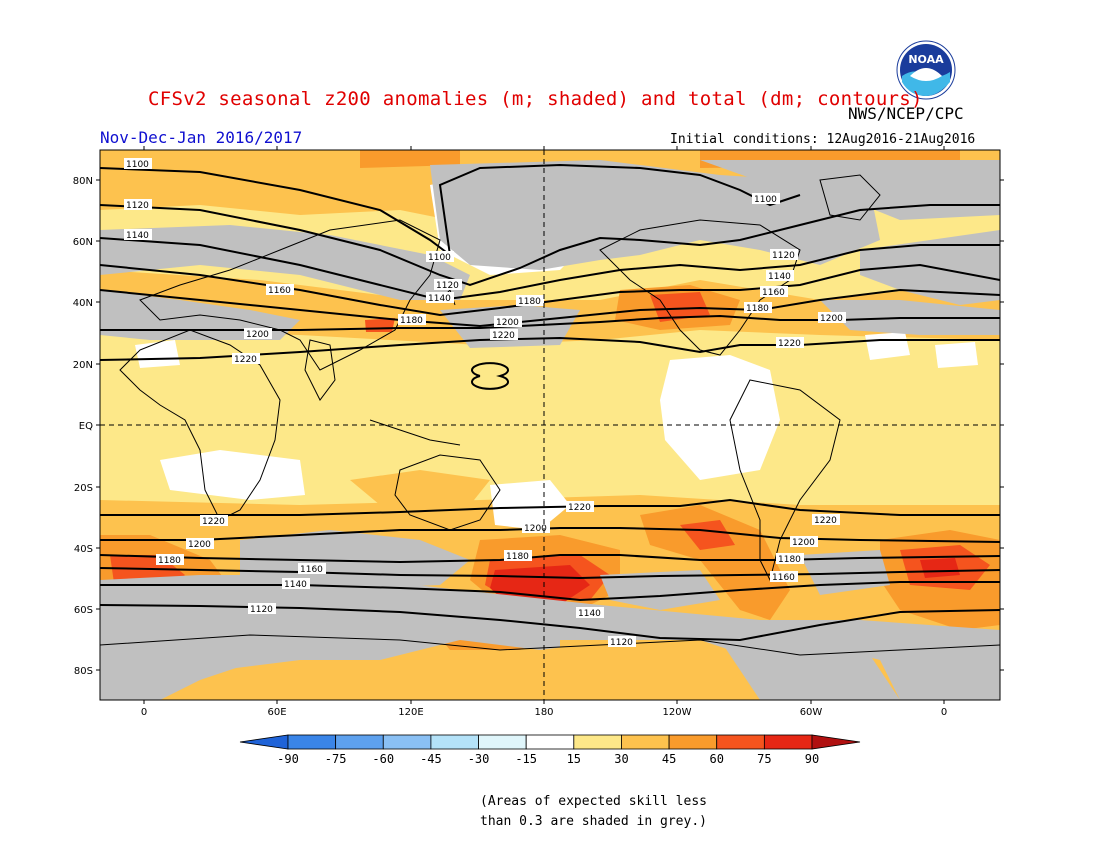 This screenshot has height=850, width=1100. I want to click on colorbar-tick-label: -45, so click(431, 759).